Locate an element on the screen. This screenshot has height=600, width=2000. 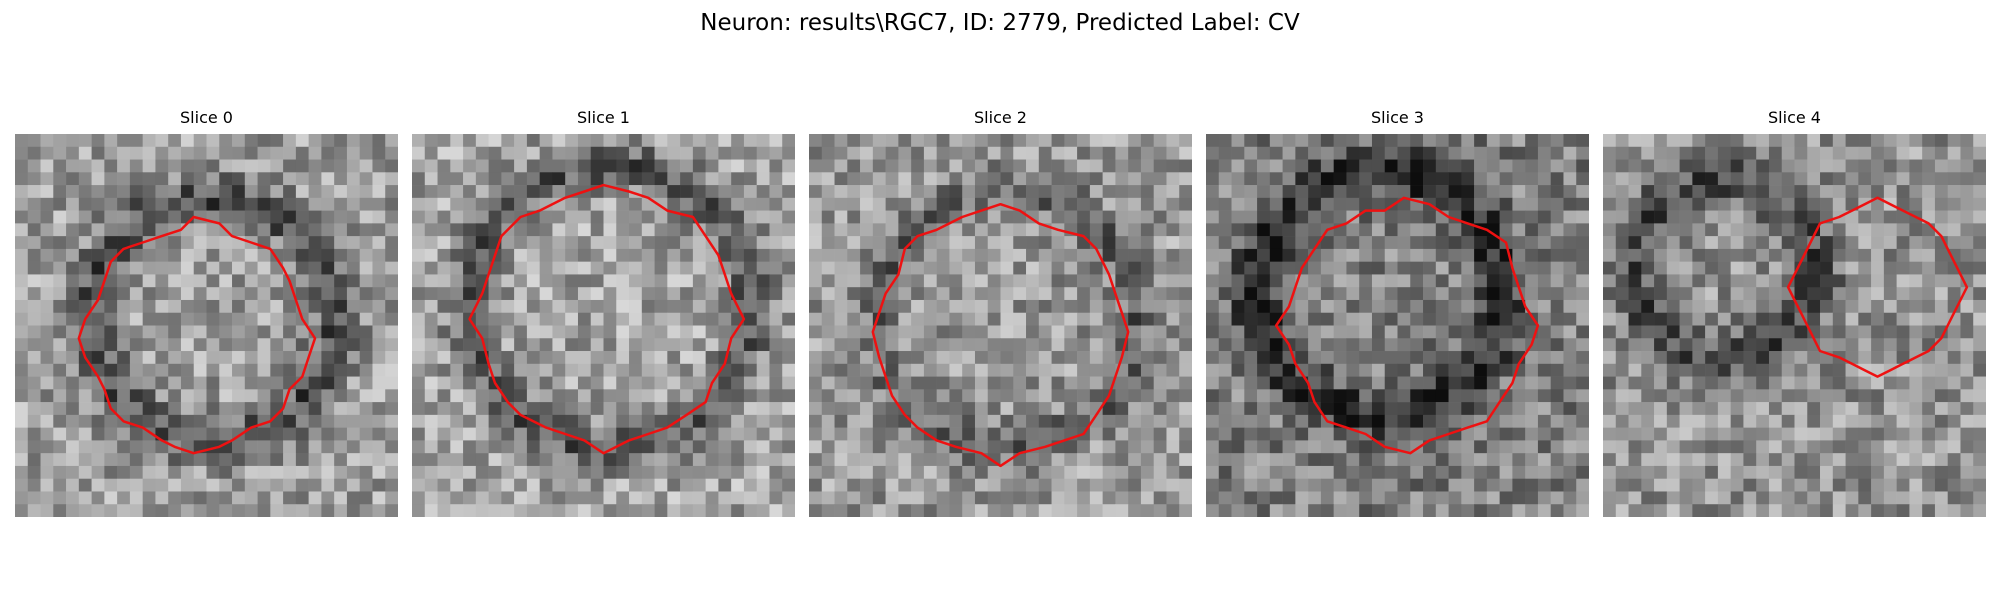
slice-title: Slice 0 is located at coordinates (206, 117).